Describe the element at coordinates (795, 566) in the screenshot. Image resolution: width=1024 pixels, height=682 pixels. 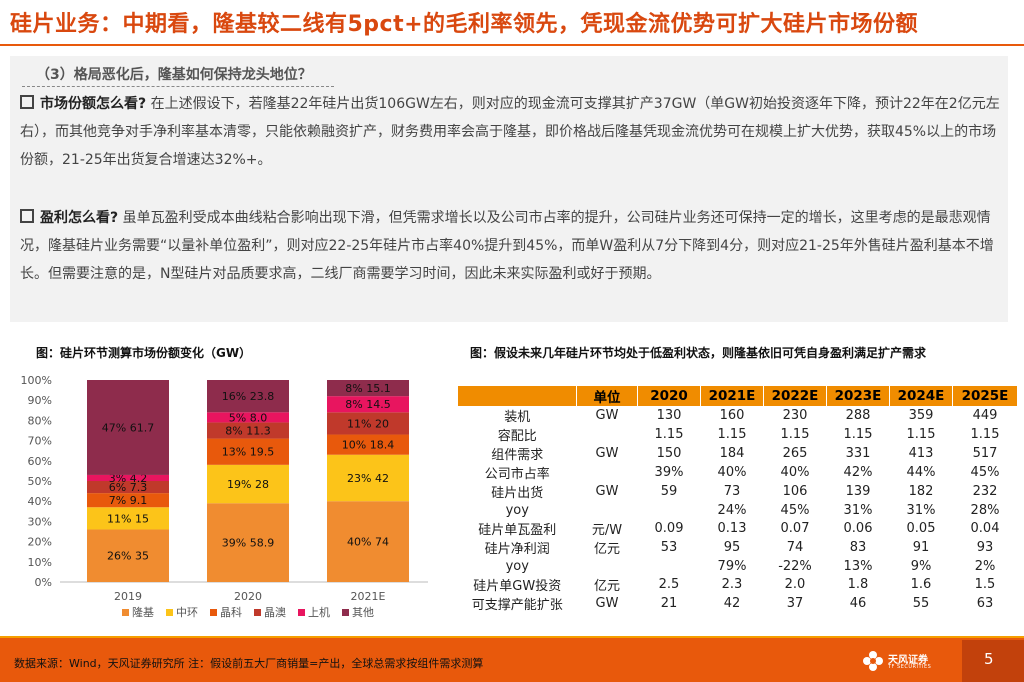
I see `table-cell: -22%` at that location.